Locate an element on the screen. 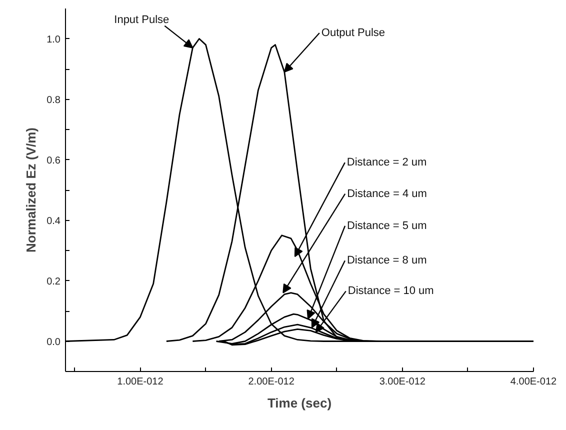 Image resolution: width=566 pixels, height=430 pixels. y-tick-label: 1.0 is located at coordinates (53, 40).